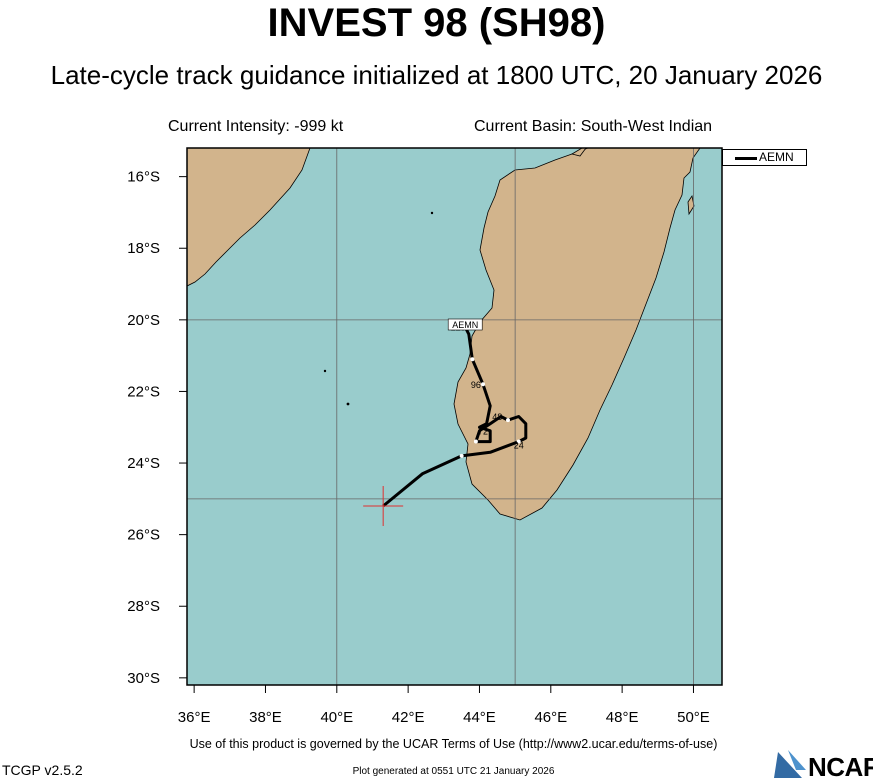 The height and width of the screenshot is (783, 873). I want to click on map-title: INVEST 98 (SH98), so click(436, 23).